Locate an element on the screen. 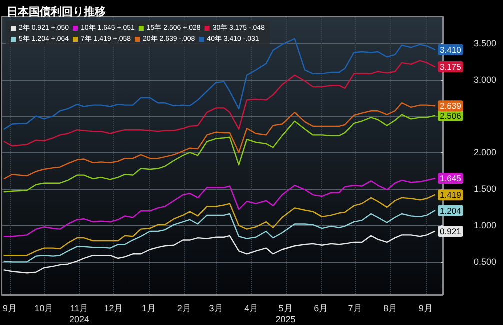  y-tick-label: 0.500 is located at coordinates (485, 262).